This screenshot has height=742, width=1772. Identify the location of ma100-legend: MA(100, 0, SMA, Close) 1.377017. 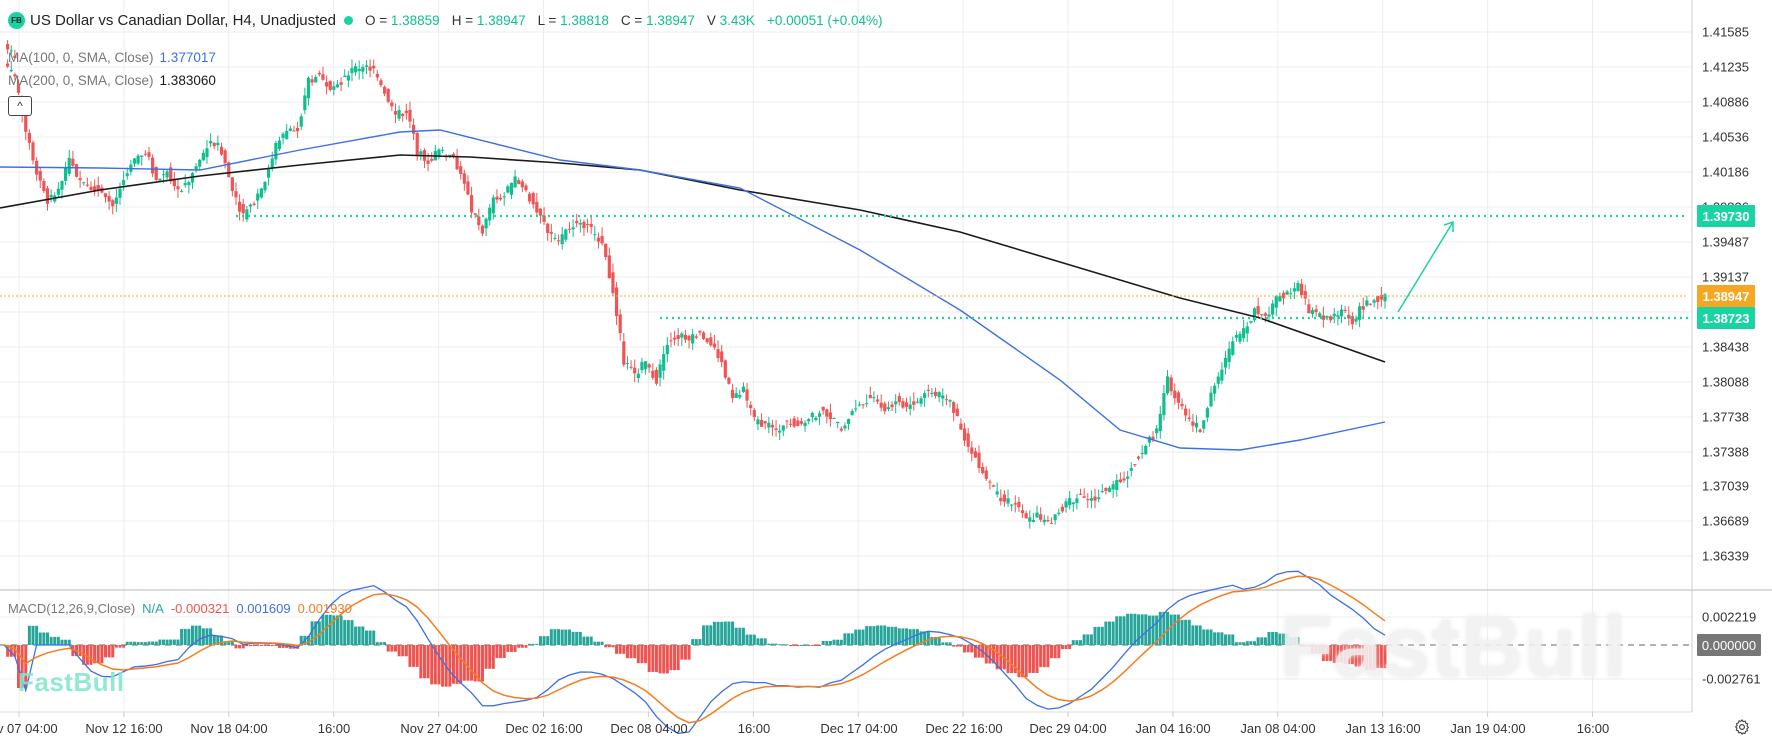
(112, 57).